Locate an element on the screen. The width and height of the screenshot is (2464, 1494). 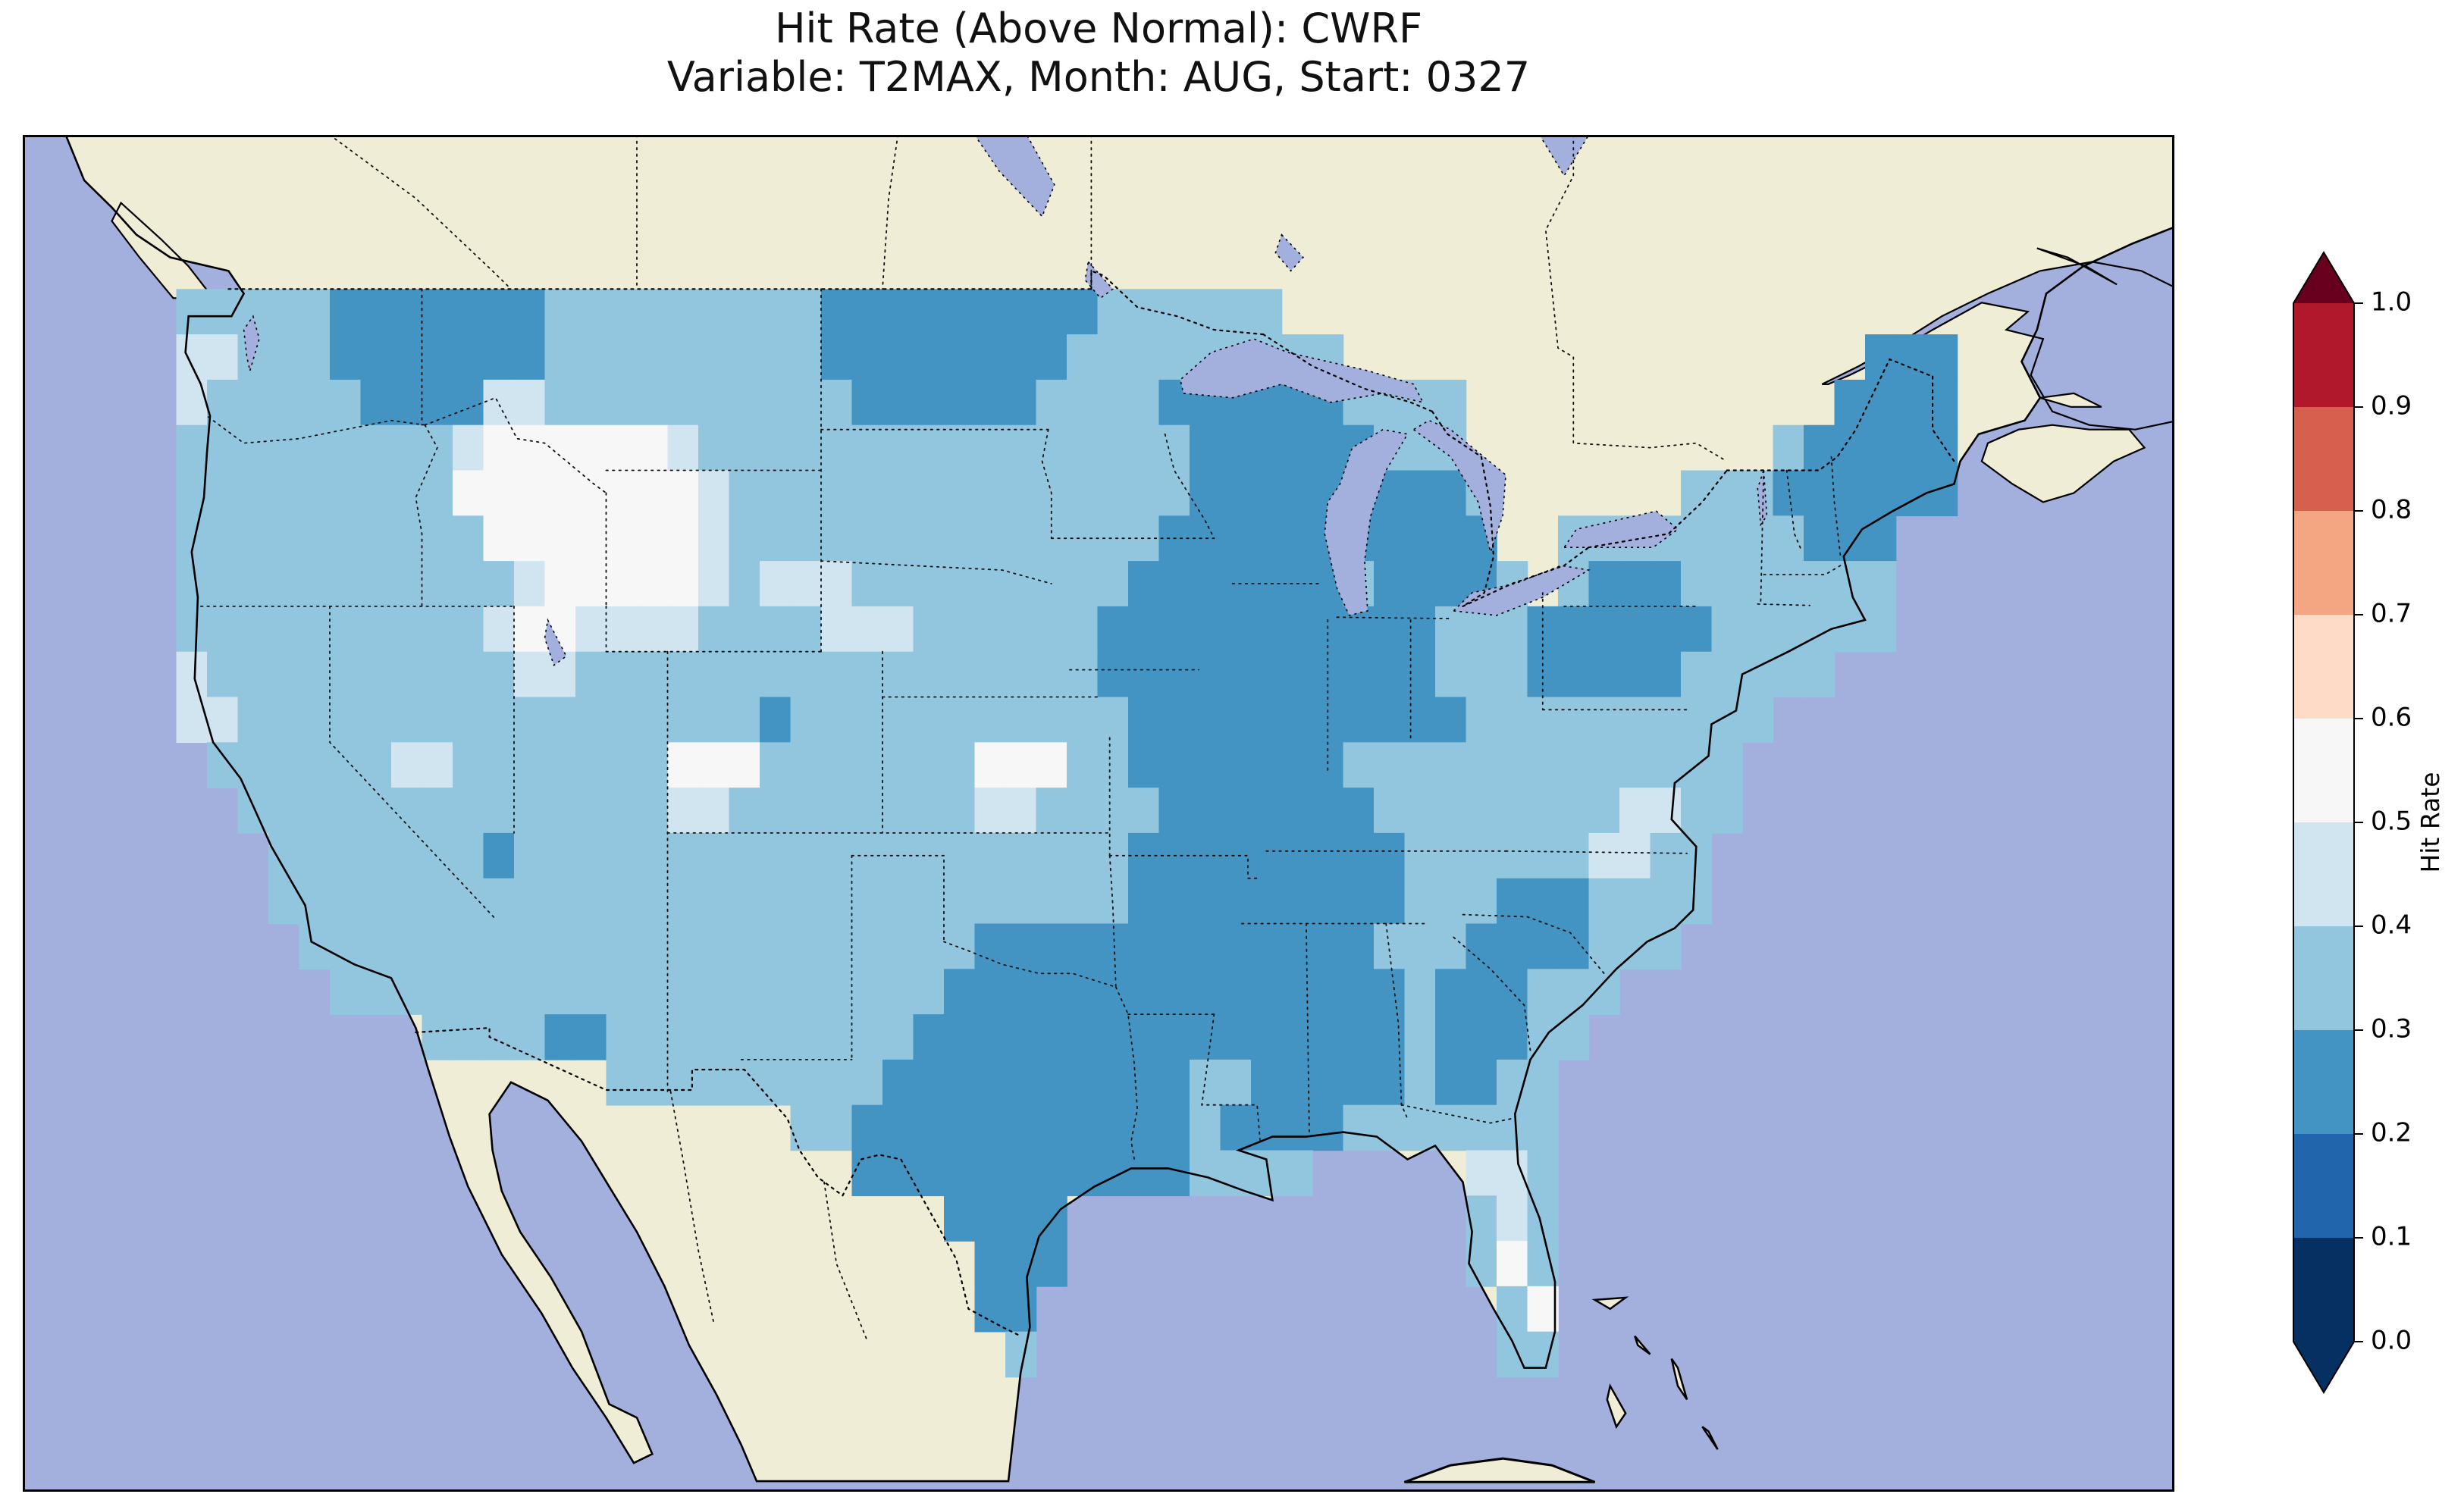
country-border is located at coordinates (1526, 577).